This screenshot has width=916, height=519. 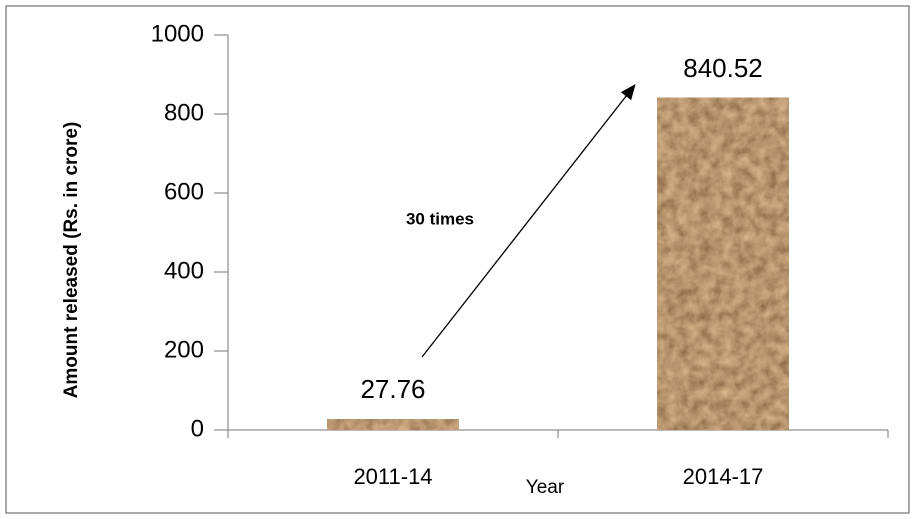 I want to click on growth-arrow, so click(x=528, y=220).